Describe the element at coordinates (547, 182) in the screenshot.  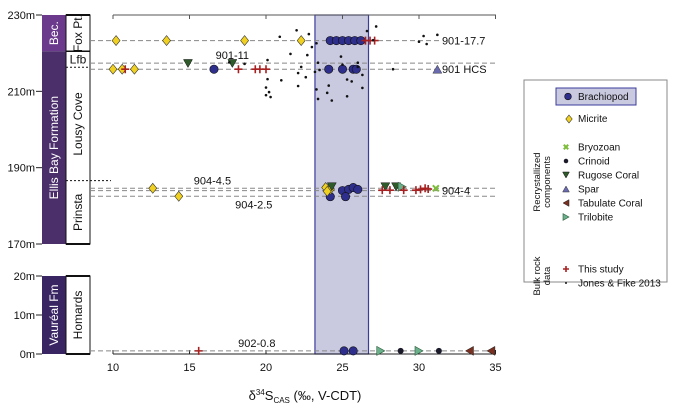
I see `legend-group-title: components` at that location.